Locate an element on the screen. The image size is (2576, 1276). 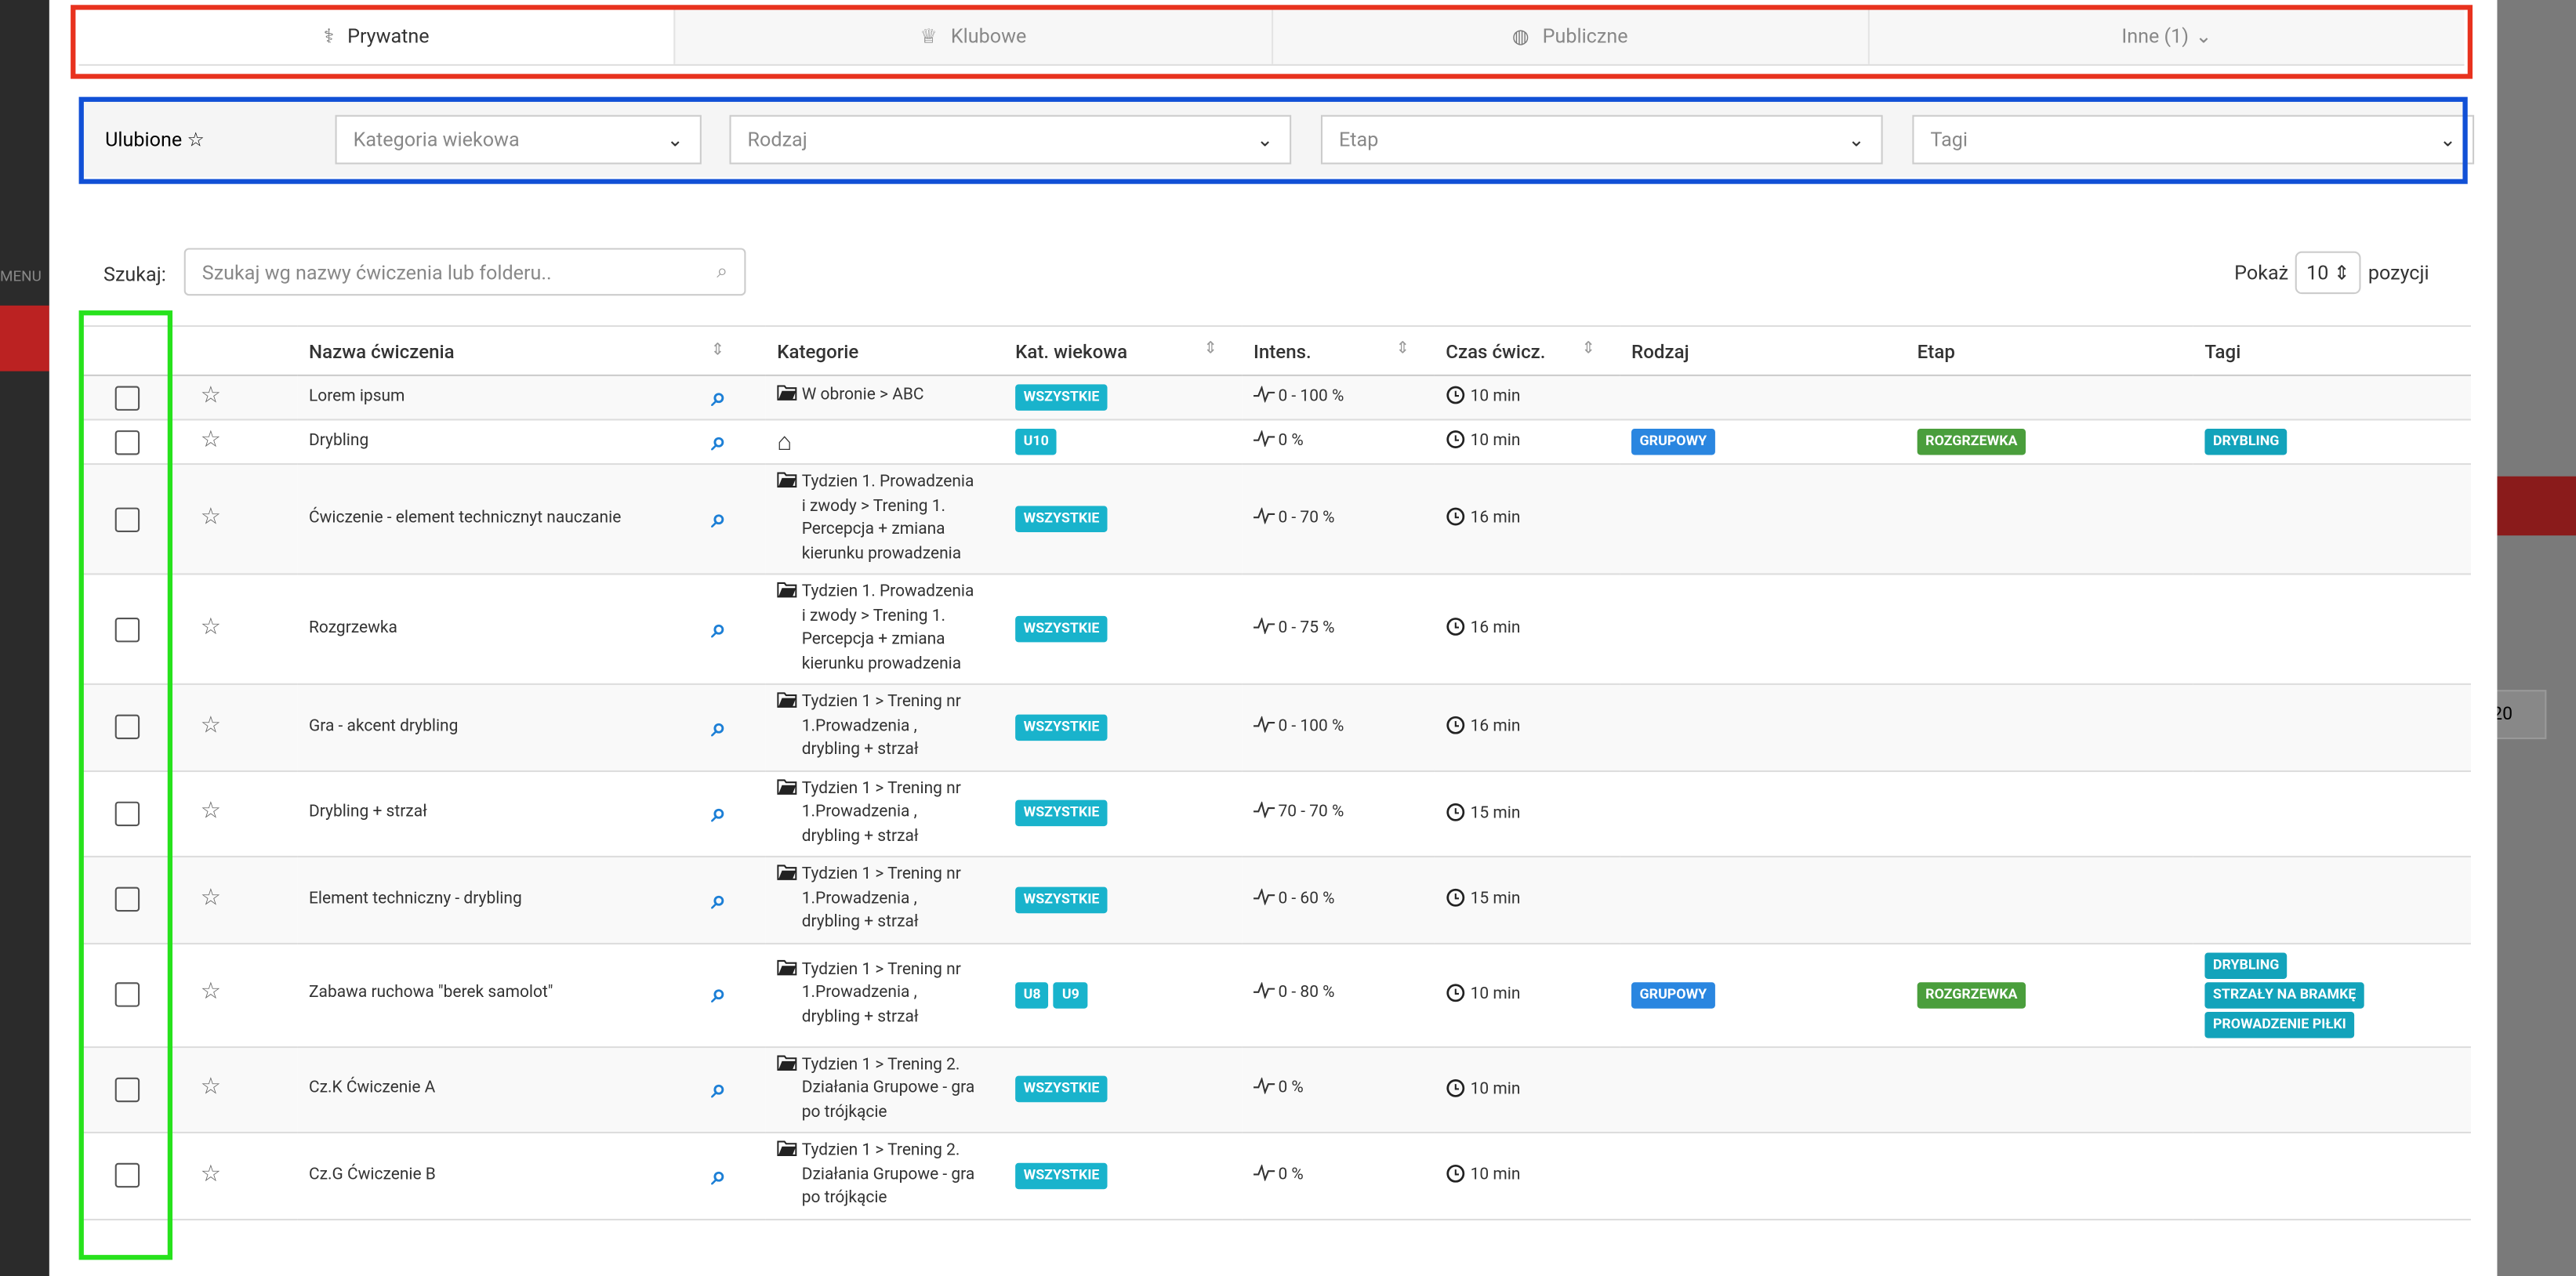
cell: Lorem ipsum⌕ is located at coordinates (531, 397).